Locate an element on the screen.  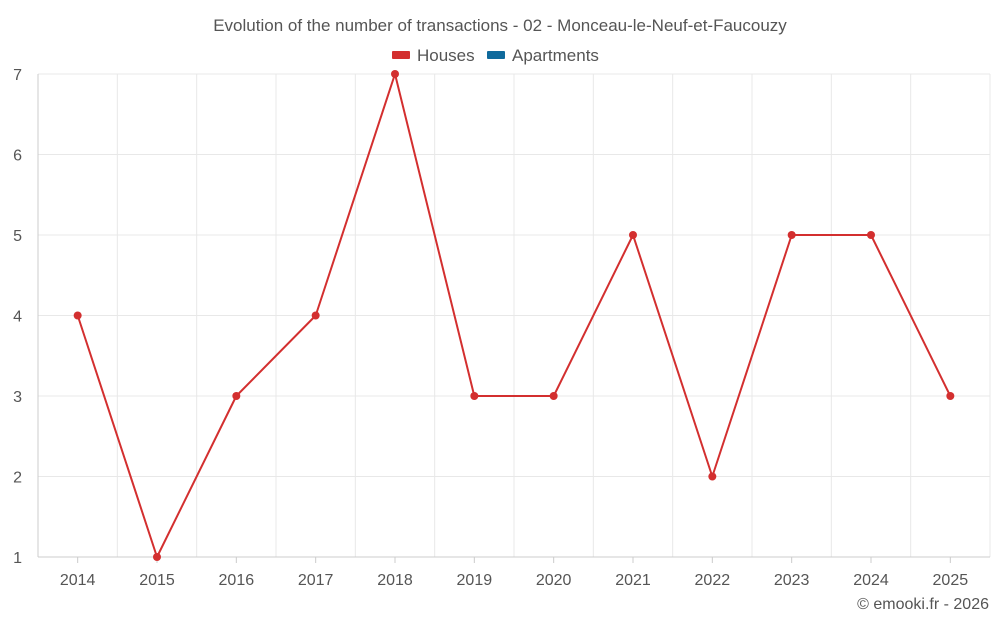
legend-label-apartments: Apartments is located at coordinates (555, 55).